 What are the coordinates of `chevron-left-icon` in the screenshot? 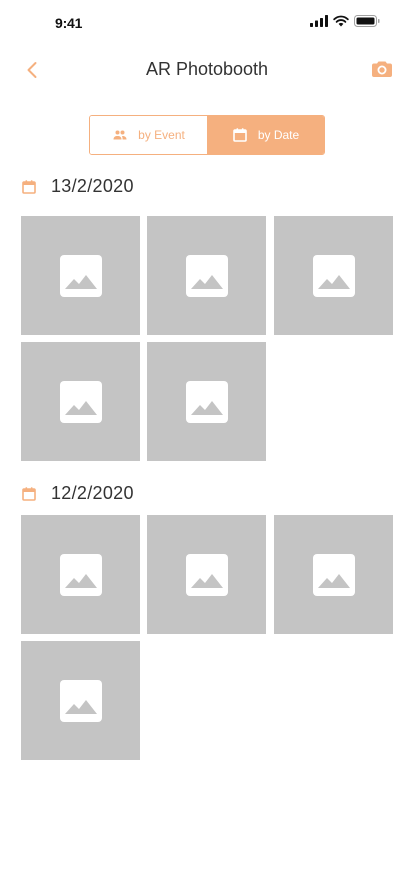 It's located at (32, 70).